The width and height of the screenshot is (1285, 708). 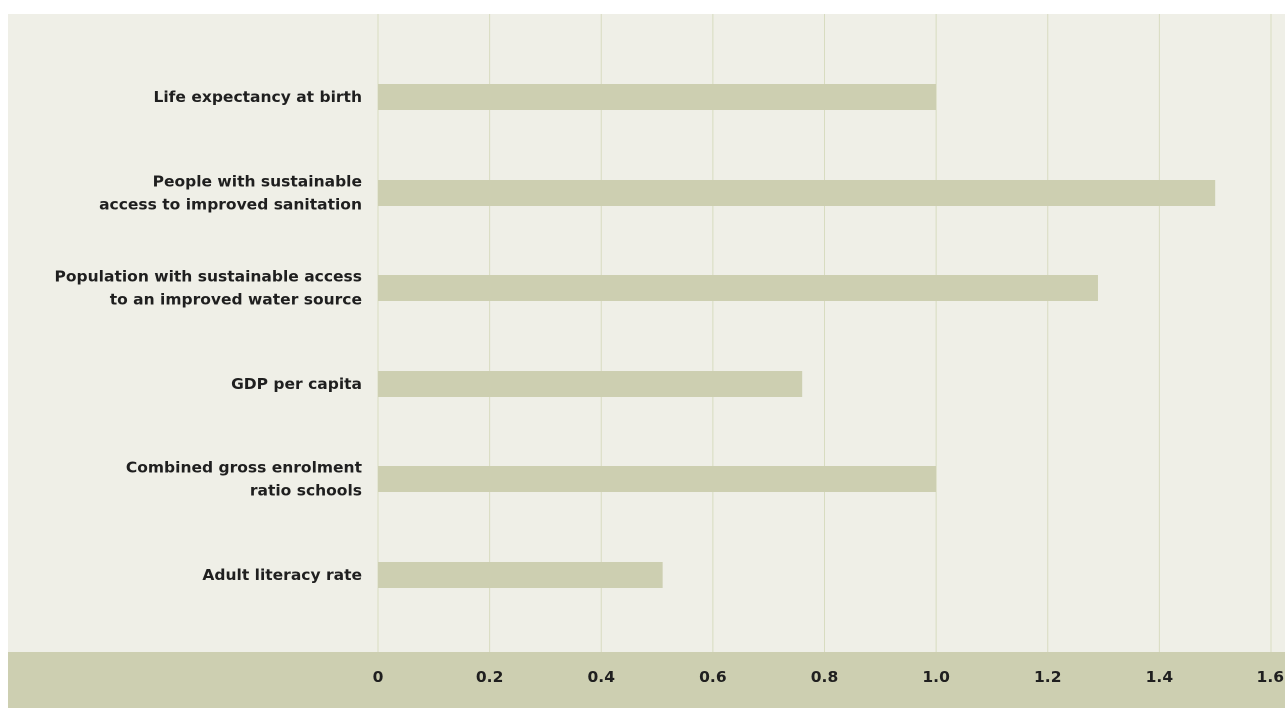 I want to click on x-tick-labels: 0 0.2 0.4 0.6 0.8 1.0 1.2 1.4 1.6, so click(x=828, y=677).